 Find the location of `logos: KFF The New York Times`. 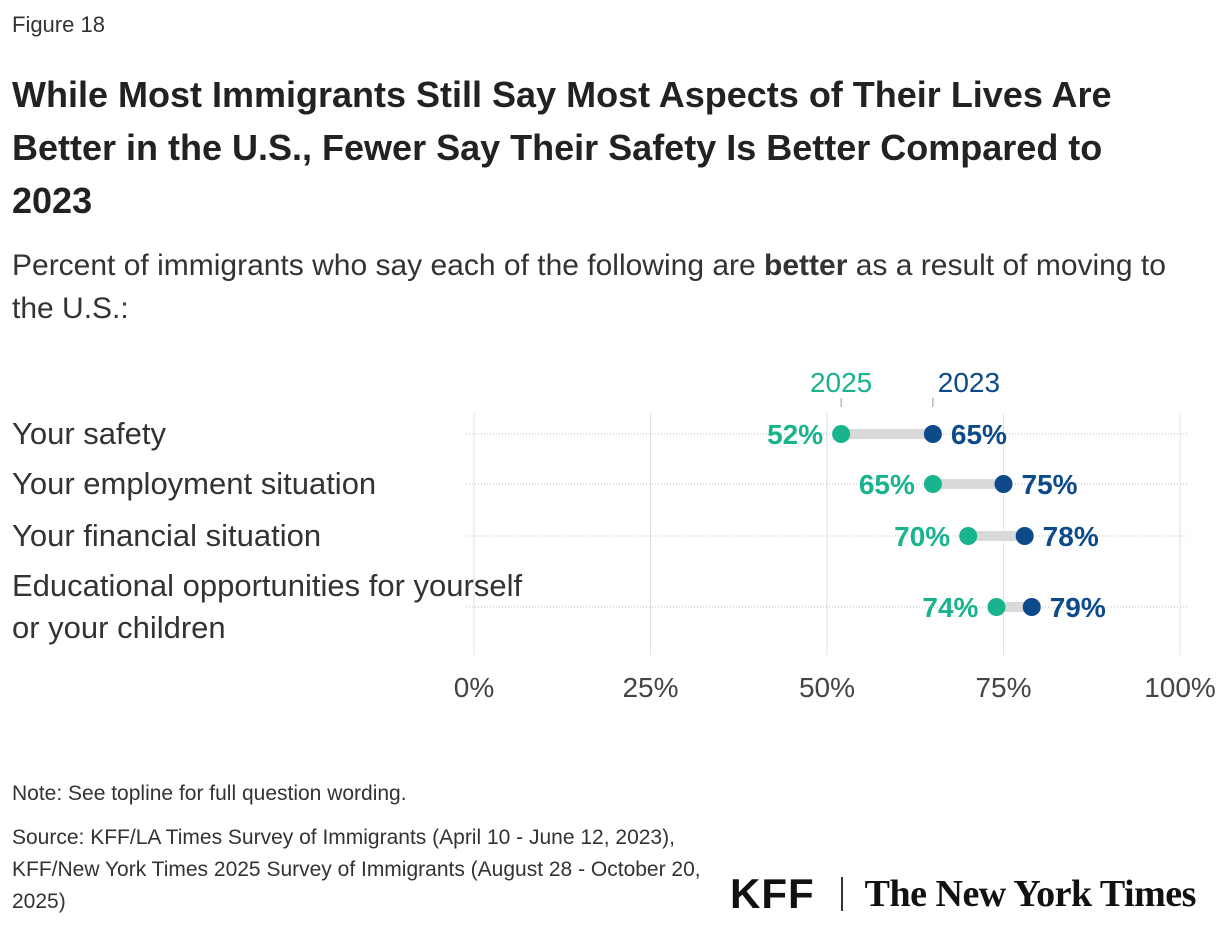

logos: KFF The New York Times is located at coordinates (963, 894).